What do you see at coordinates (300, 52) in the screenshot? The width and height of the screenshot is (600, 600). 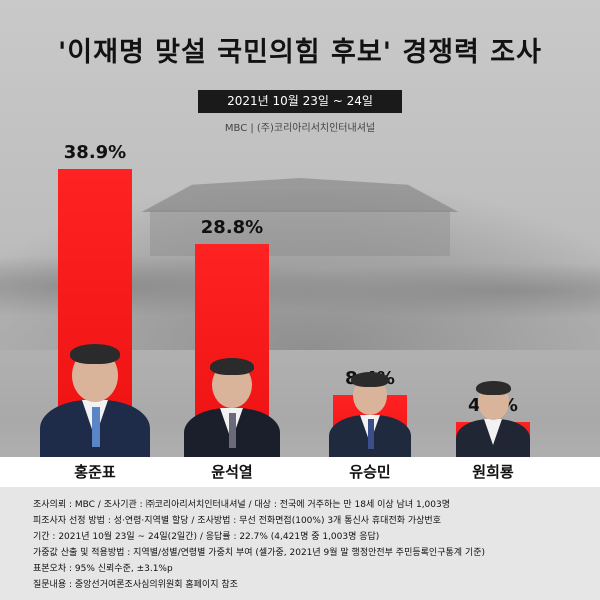 I see `chart-title: '이재명 맞설 국민의힘 후보' 경쟁력 조사` at bounding box center [300, 52].